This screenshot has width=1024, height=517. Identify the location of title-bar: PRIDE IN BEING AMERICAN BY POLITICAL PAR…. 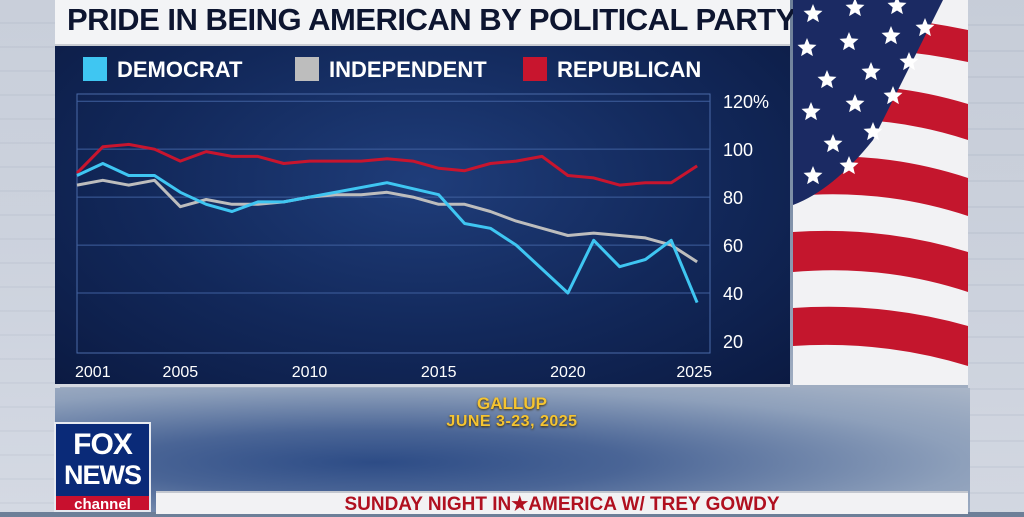
(422, 23).